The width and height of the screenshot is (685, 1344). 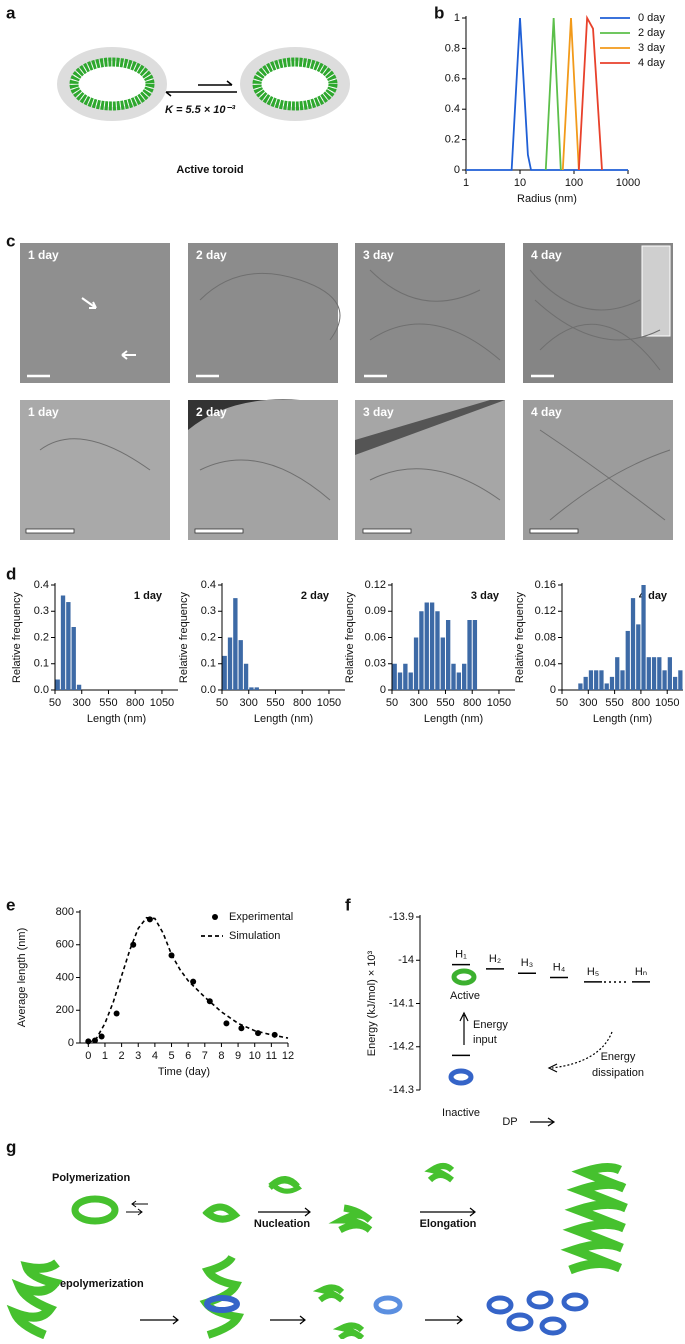 What do you see at coordinates (651, 48) in the screenshot?
I see `legend-label: 3 day` at bounding box center [651, 48].